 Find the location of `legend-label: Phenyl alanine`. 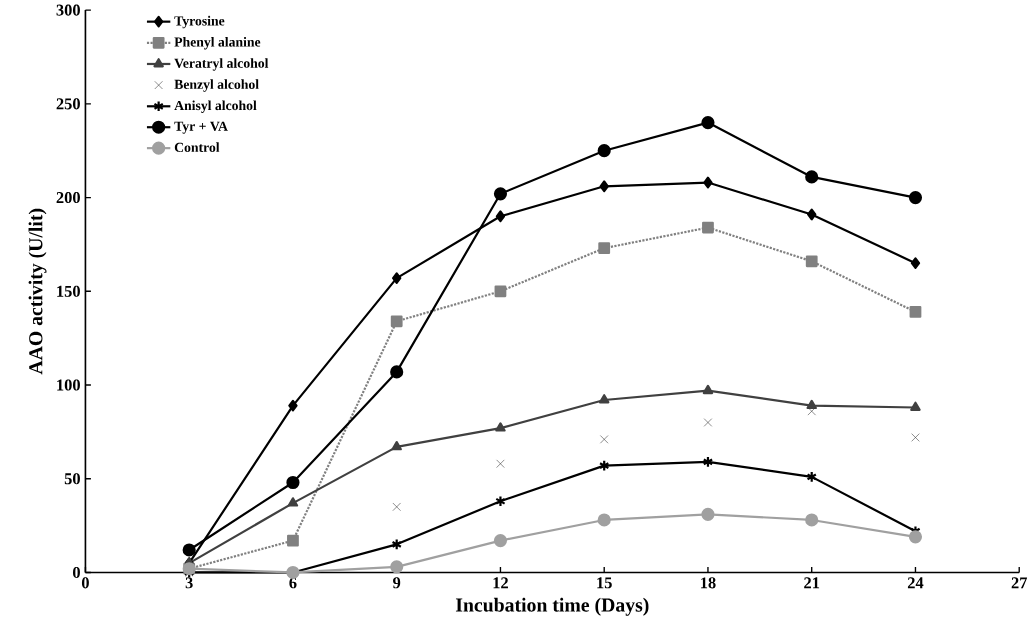

legend-label: Phenyl alanine is located at coordinates (217, 43).